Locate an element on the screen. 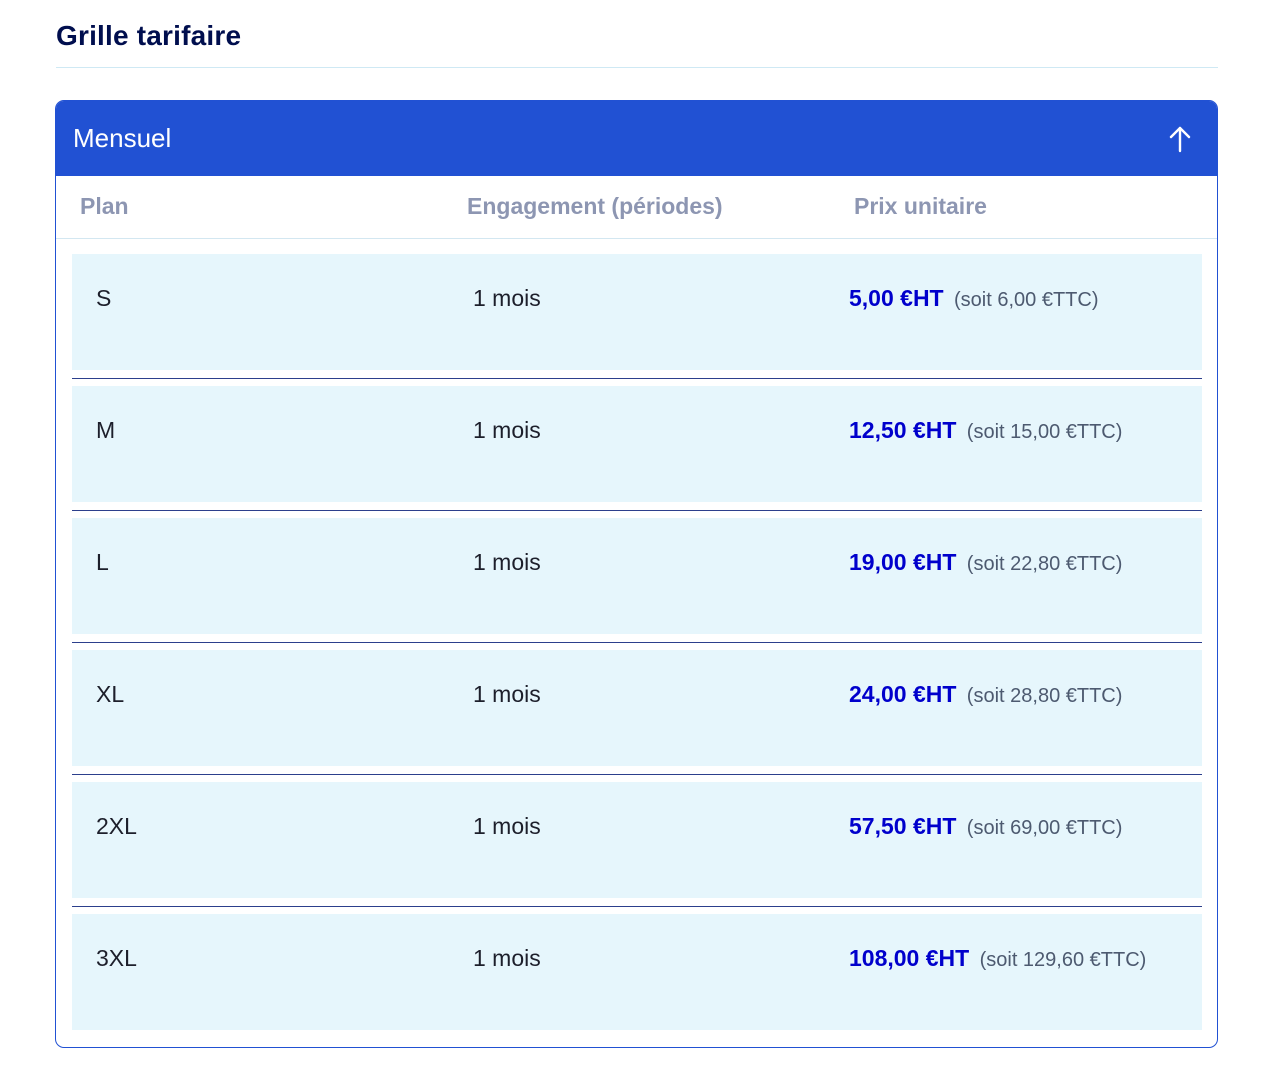  price-ttc: (soit 129,60 €TTC) is located at coordinates (1063, 960).